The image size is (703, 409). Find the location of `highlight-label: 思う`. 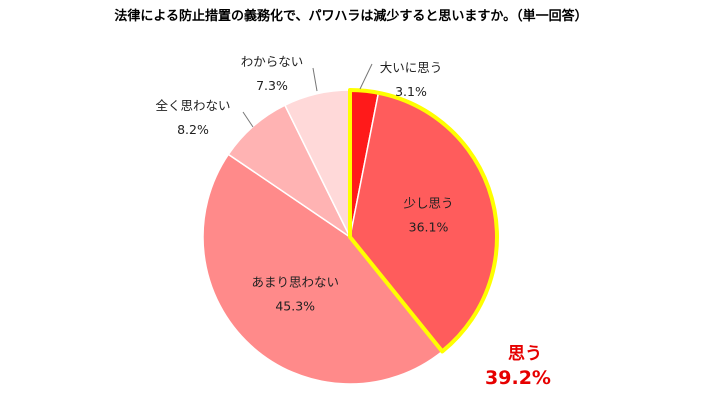

highlight-label: 思う is located at coordinates (525, 354).